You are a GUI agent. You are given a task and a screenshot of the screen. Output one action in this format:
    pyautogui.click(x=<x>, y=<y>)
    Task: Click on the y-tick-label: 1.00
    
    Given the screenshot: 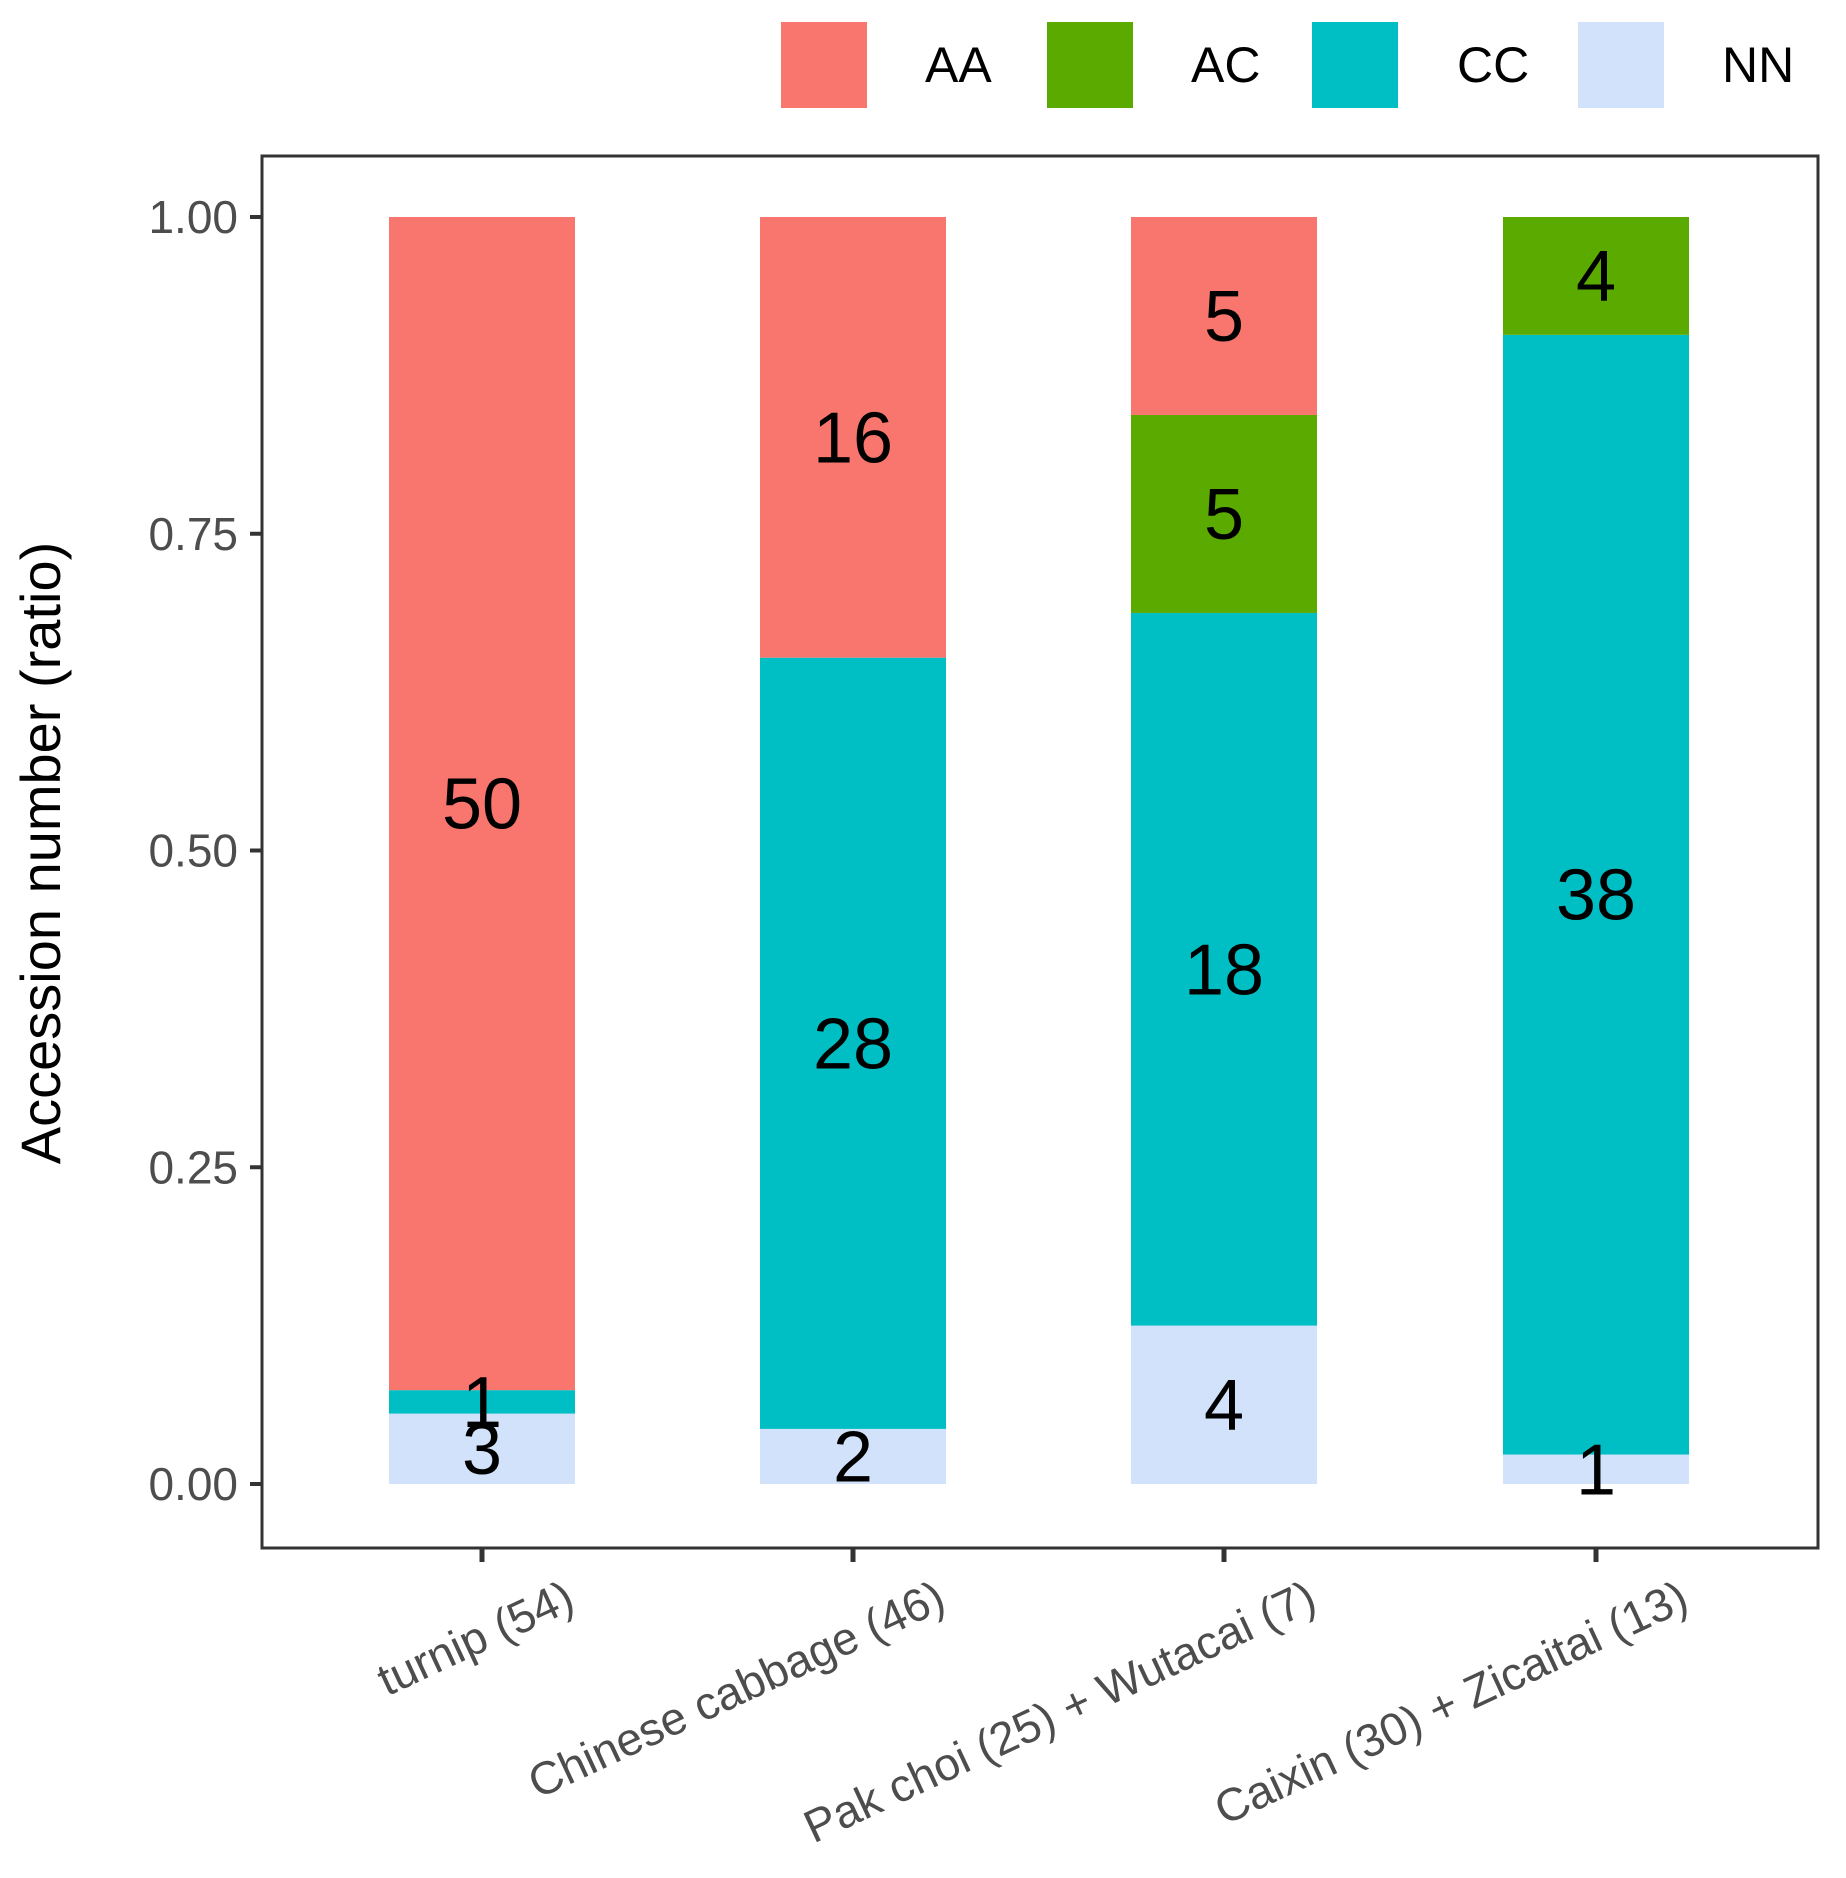 What is the action you would take?
    pyautogui.click(x=193, y=217)
    